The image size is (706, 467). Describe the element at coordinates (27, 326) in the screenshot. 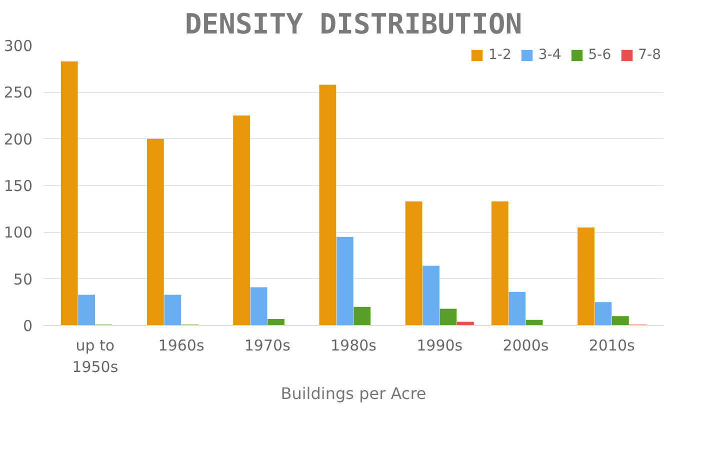

I see `y-tick-label: 0` at that location.